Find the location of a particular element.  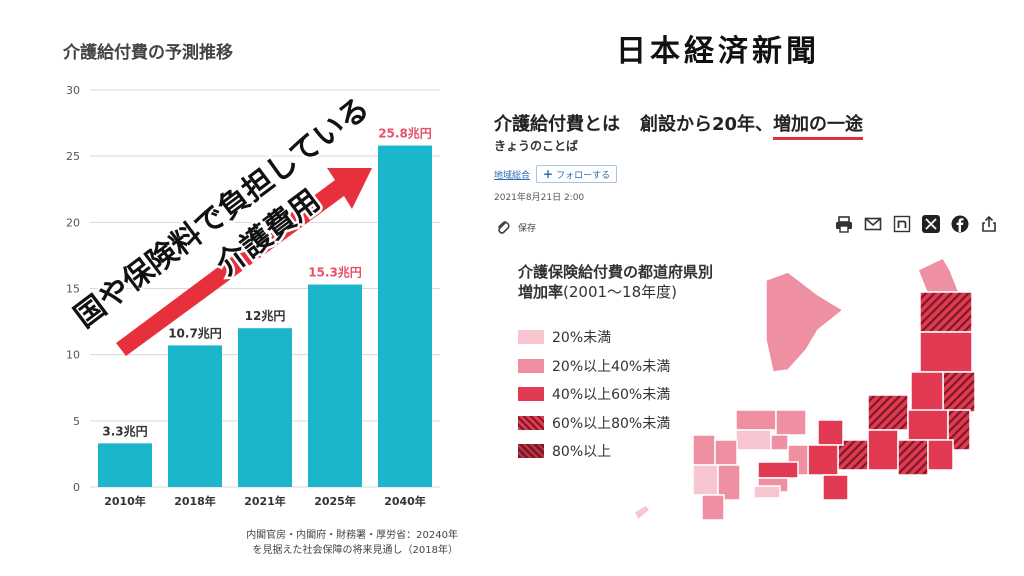

bar-2021年 is located at coordinates (265, 407).